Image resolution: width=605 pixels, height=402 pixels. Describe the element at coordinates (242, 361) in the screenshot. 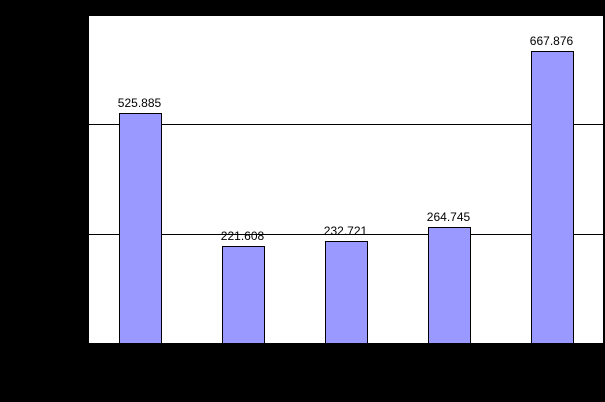

I see `x-tick-2002: 2002` at that location.